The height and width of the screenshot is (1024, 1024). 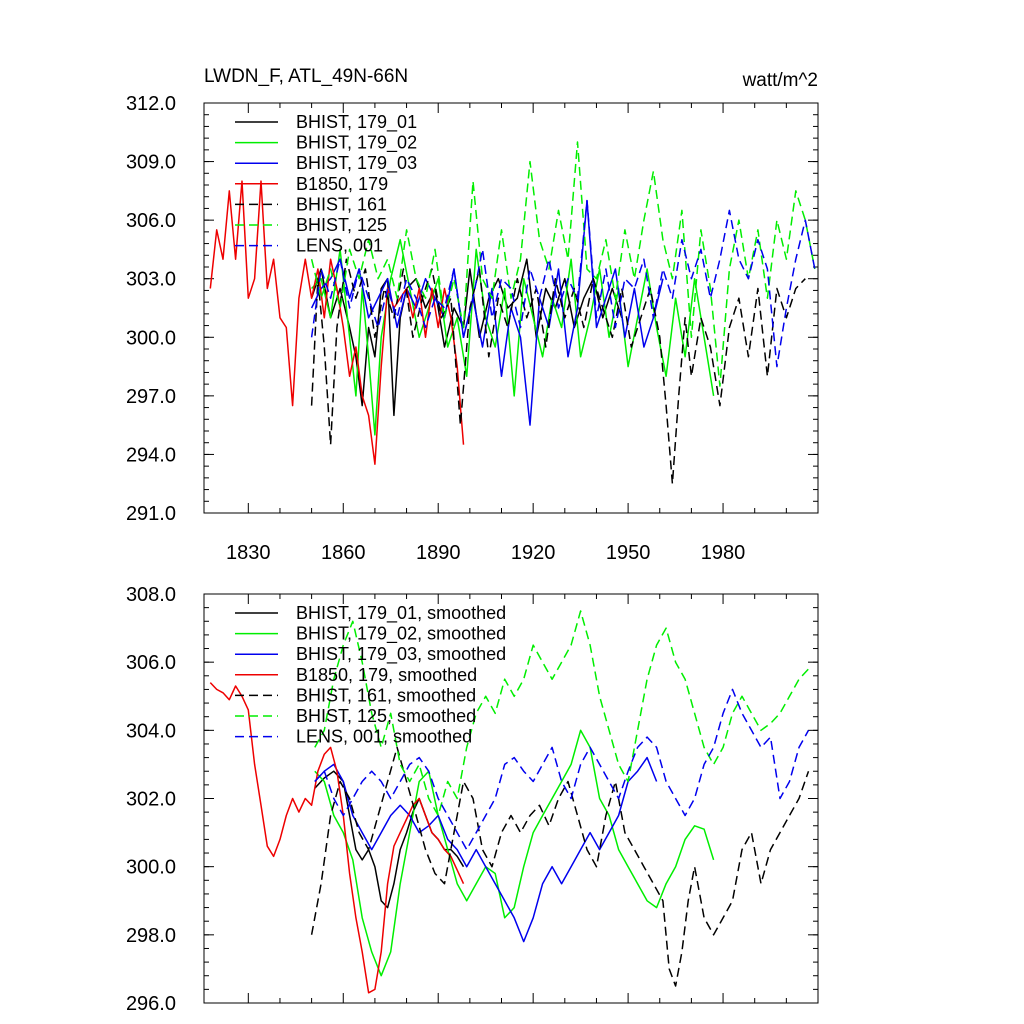 I want to click on x-tick-label: 1980, so click(x=723, y=553).